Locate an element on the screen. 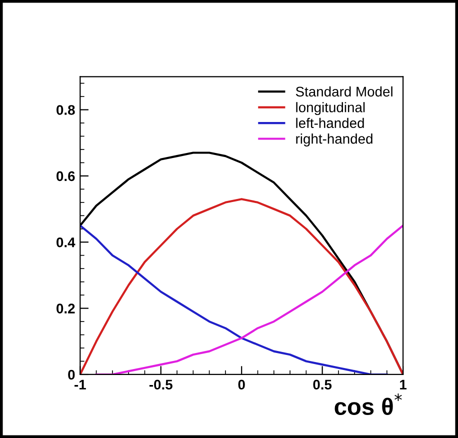 This screenshot has height=438, width=458. y-tick-label: 0.6 is located at coordinates (65, 176).